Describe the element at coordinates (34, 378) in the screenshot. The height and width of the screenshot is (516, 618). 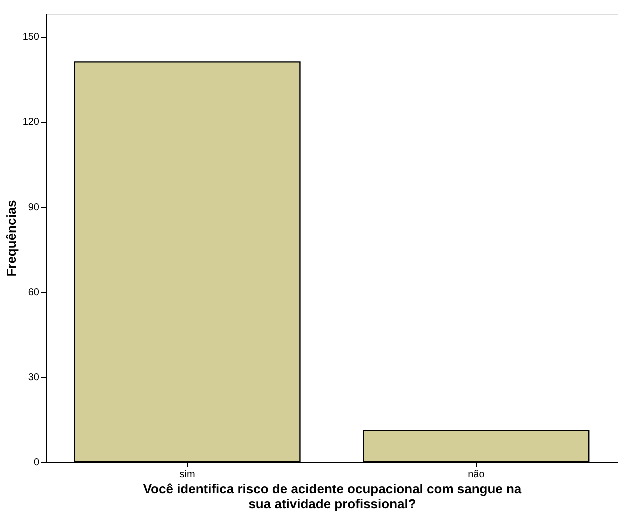
I see `y-tick-label: 30` at that location.